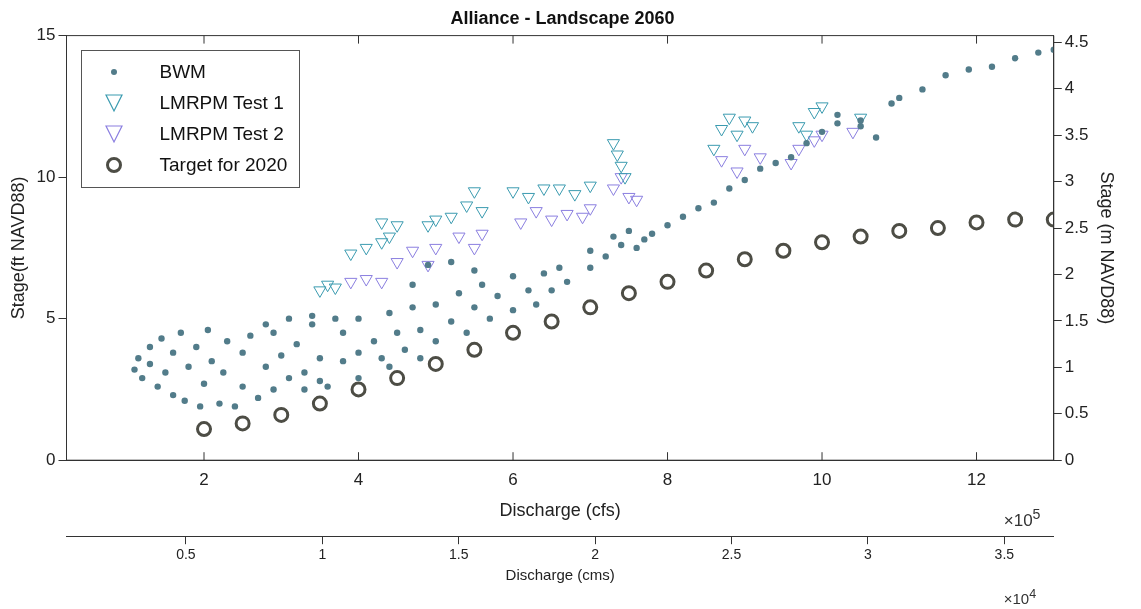 This screenshot has width=1141, height=609. Describe the element at coordinates (221, 134) in the screenshot. I see `legend-label: LMRPM Test 2` at that location.